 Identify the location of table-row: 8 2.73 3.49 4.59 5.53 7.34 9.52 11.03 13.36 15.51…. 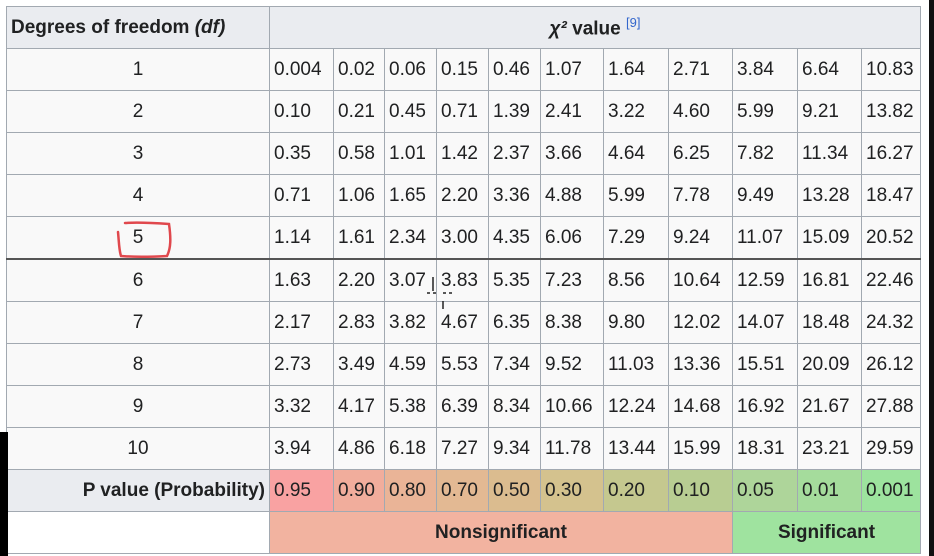
(463, 364).